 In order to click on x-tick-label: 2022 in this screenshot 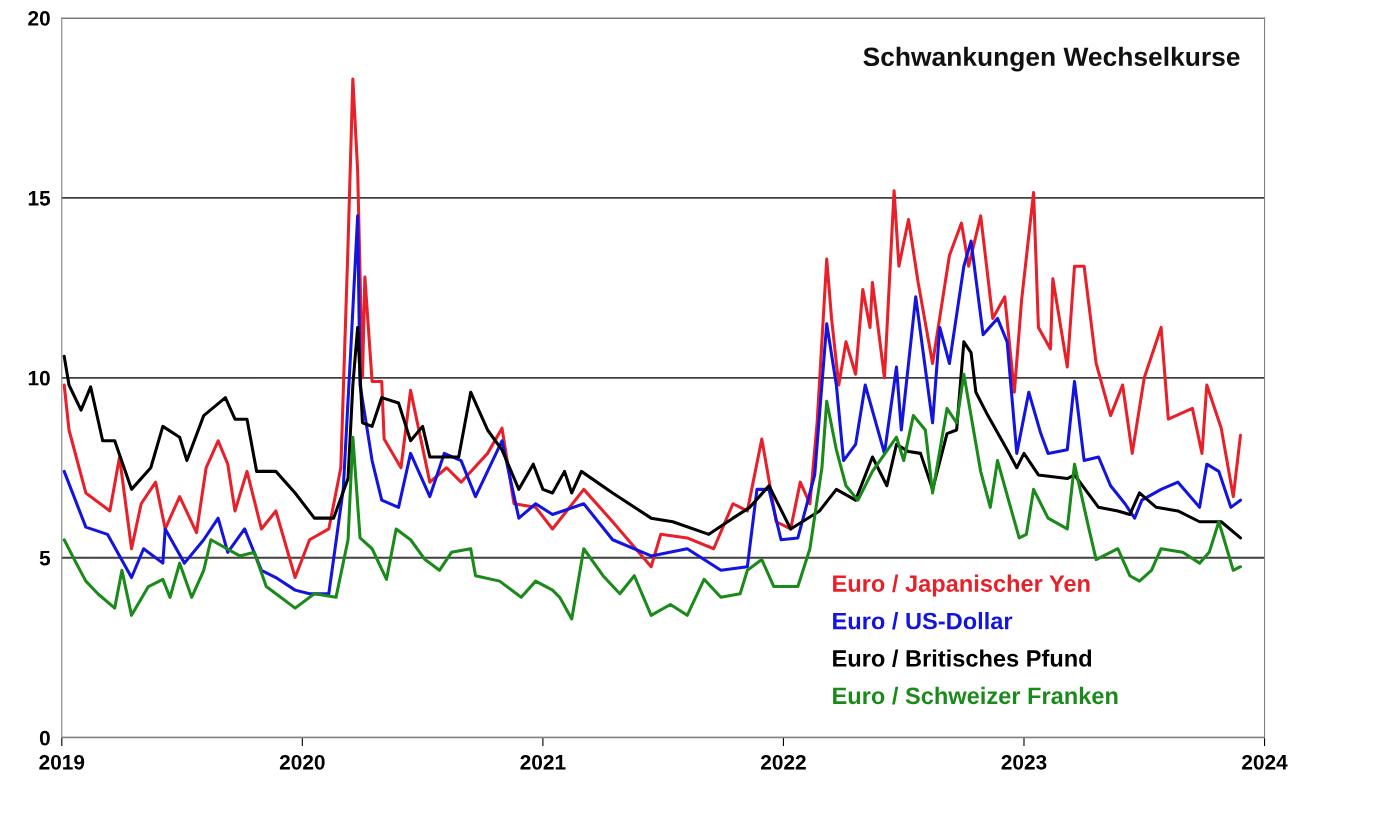, I will do `click(783, 762)`.